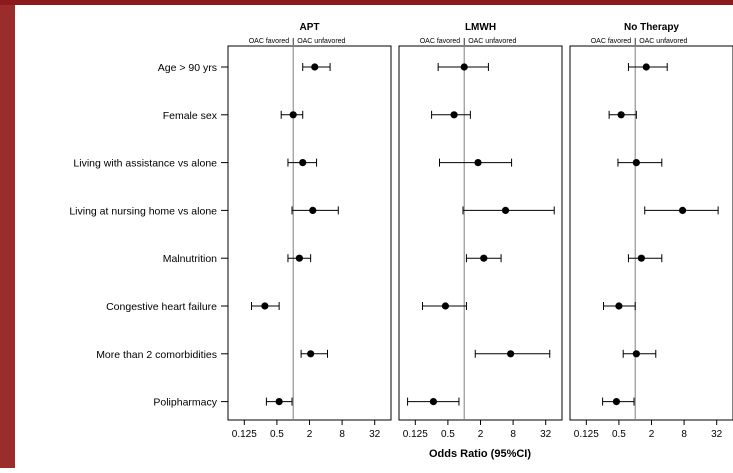  I want to click on row-label: Female sex, so click(190, 116).